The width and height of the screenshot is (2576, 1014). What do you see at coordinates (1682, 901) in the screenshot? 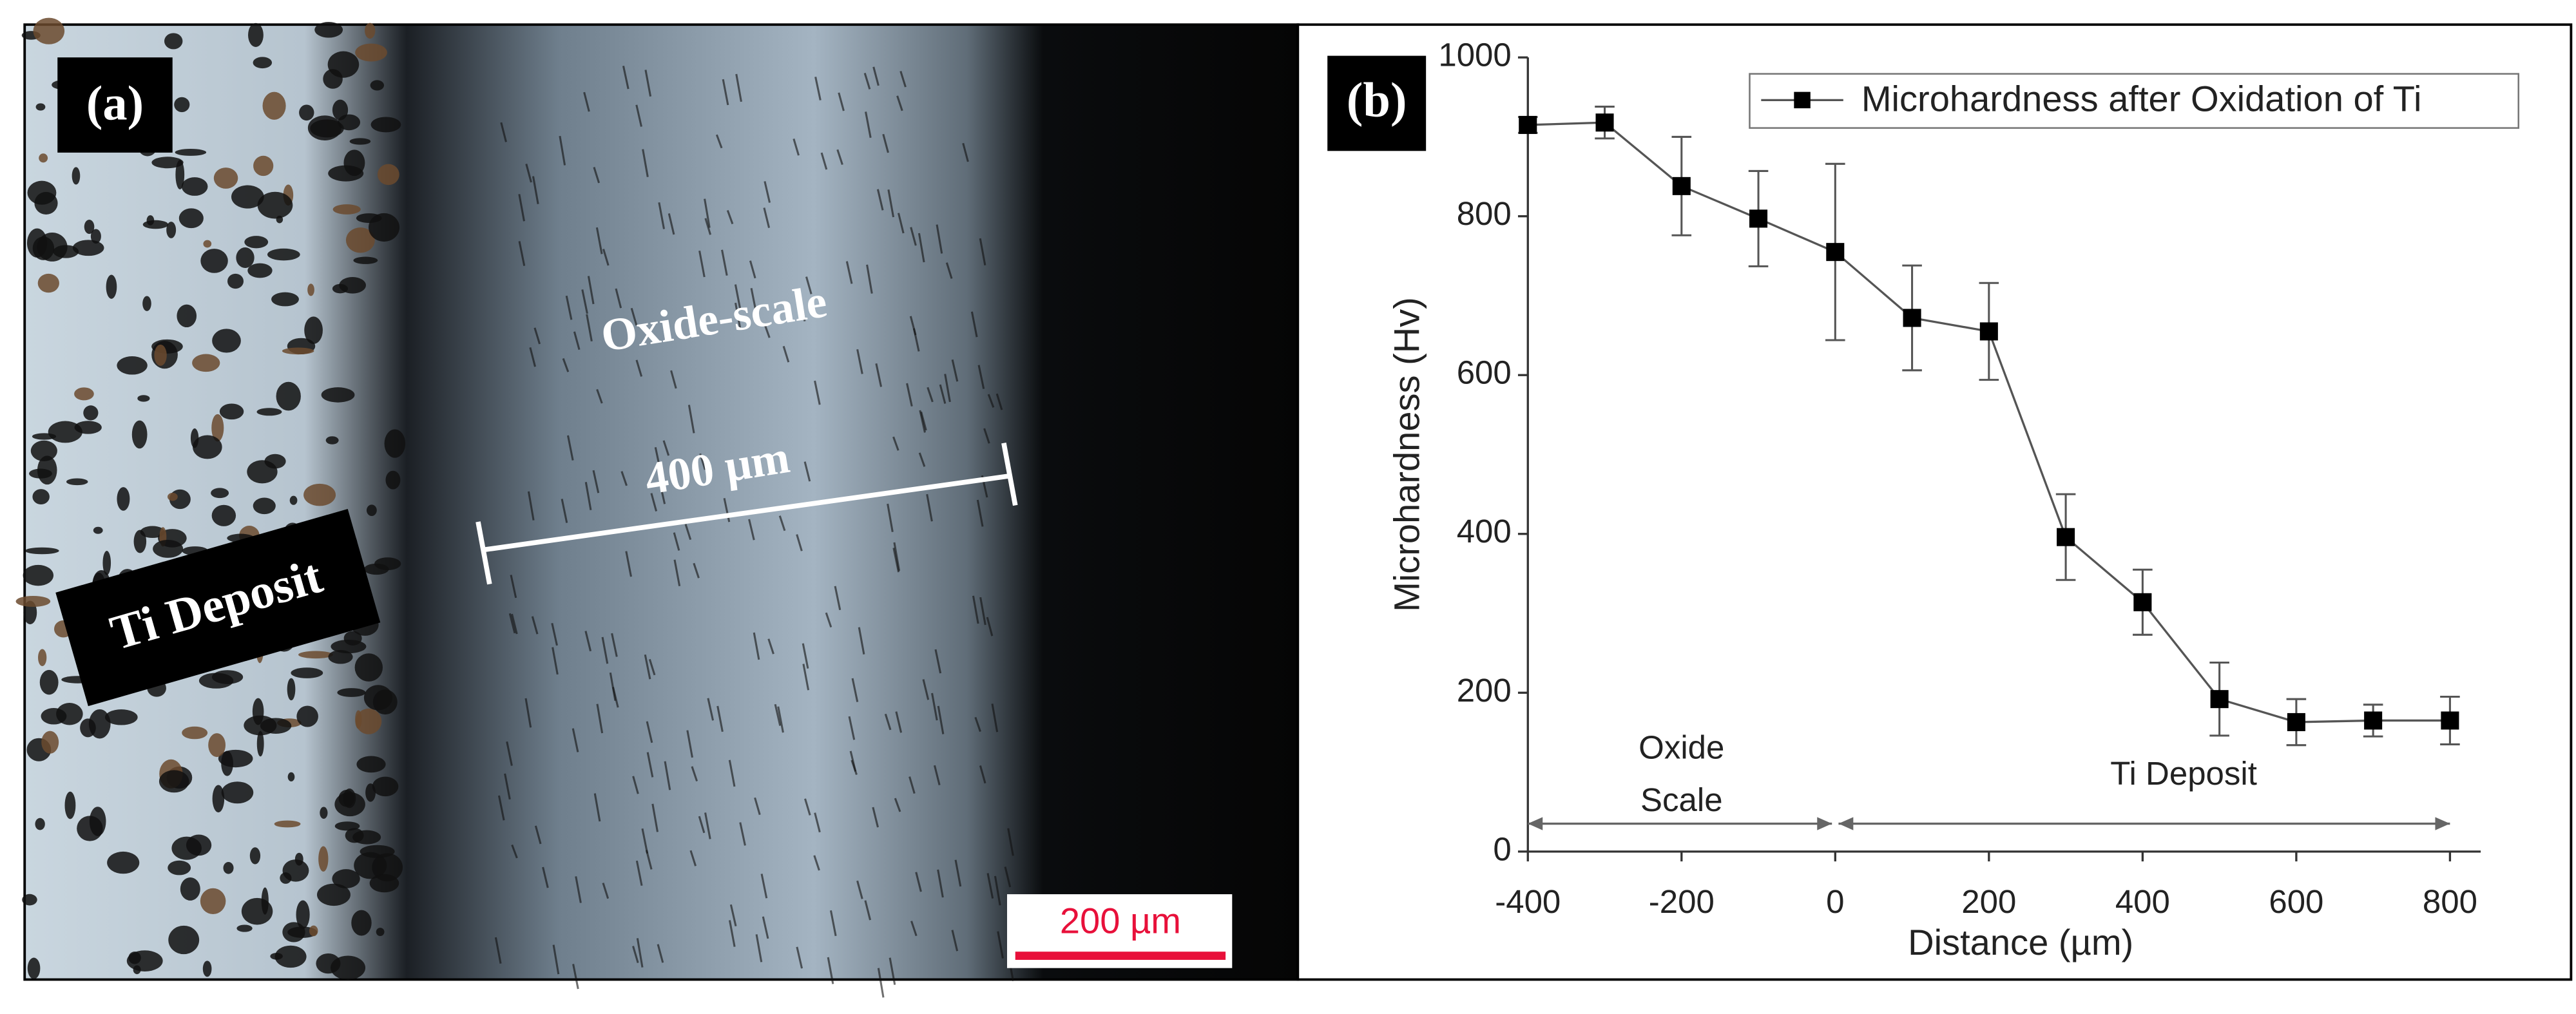
I see `x-tick-label: -200` at bounding box center [1682, 901].